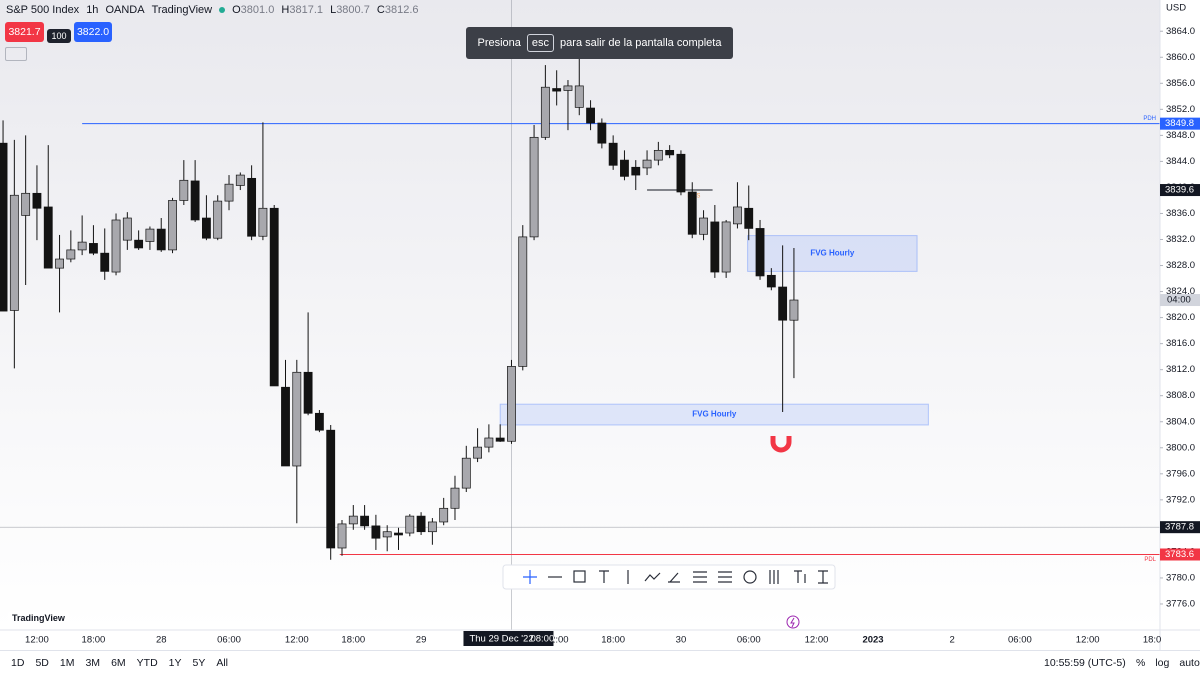 The width and height of the screenshot is (1200, 676). I want to click on y-tick-label: 3836.0, so click(1180, 213).